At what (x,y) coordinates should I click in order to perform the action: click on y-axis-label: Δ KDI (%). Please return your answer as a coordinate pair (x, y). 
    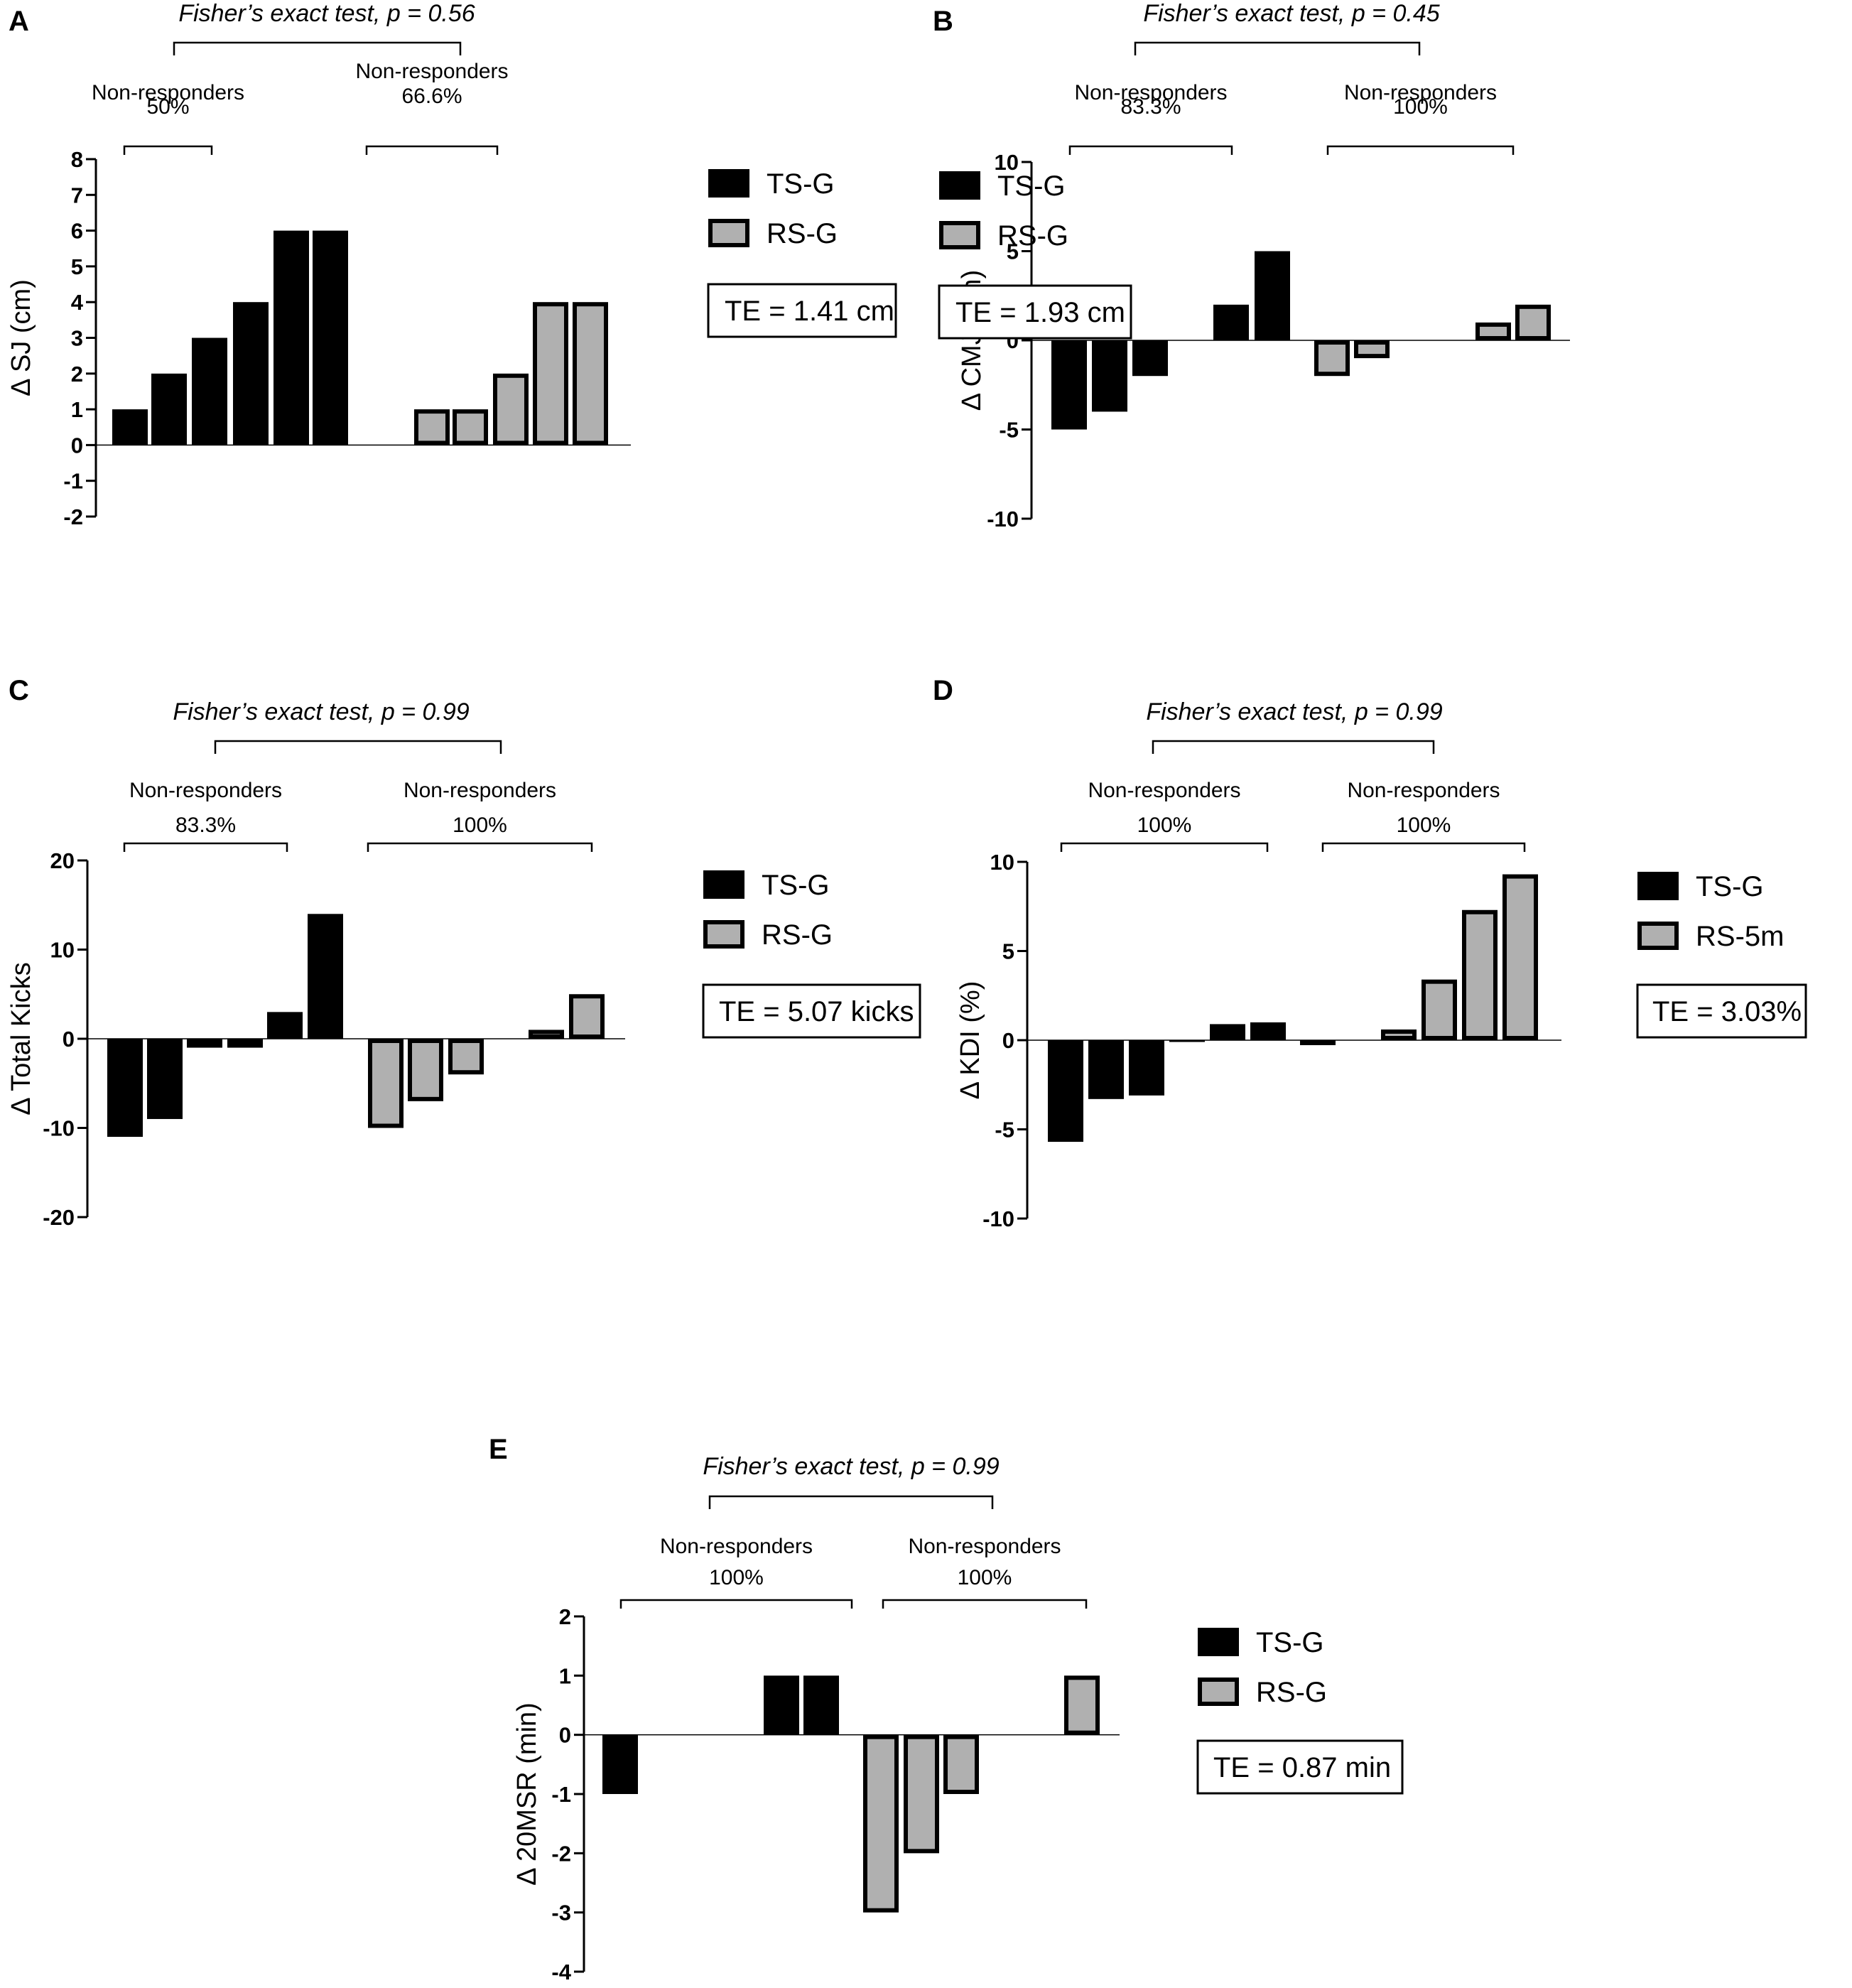
    Looking at the image, I should click on (970, 1040).